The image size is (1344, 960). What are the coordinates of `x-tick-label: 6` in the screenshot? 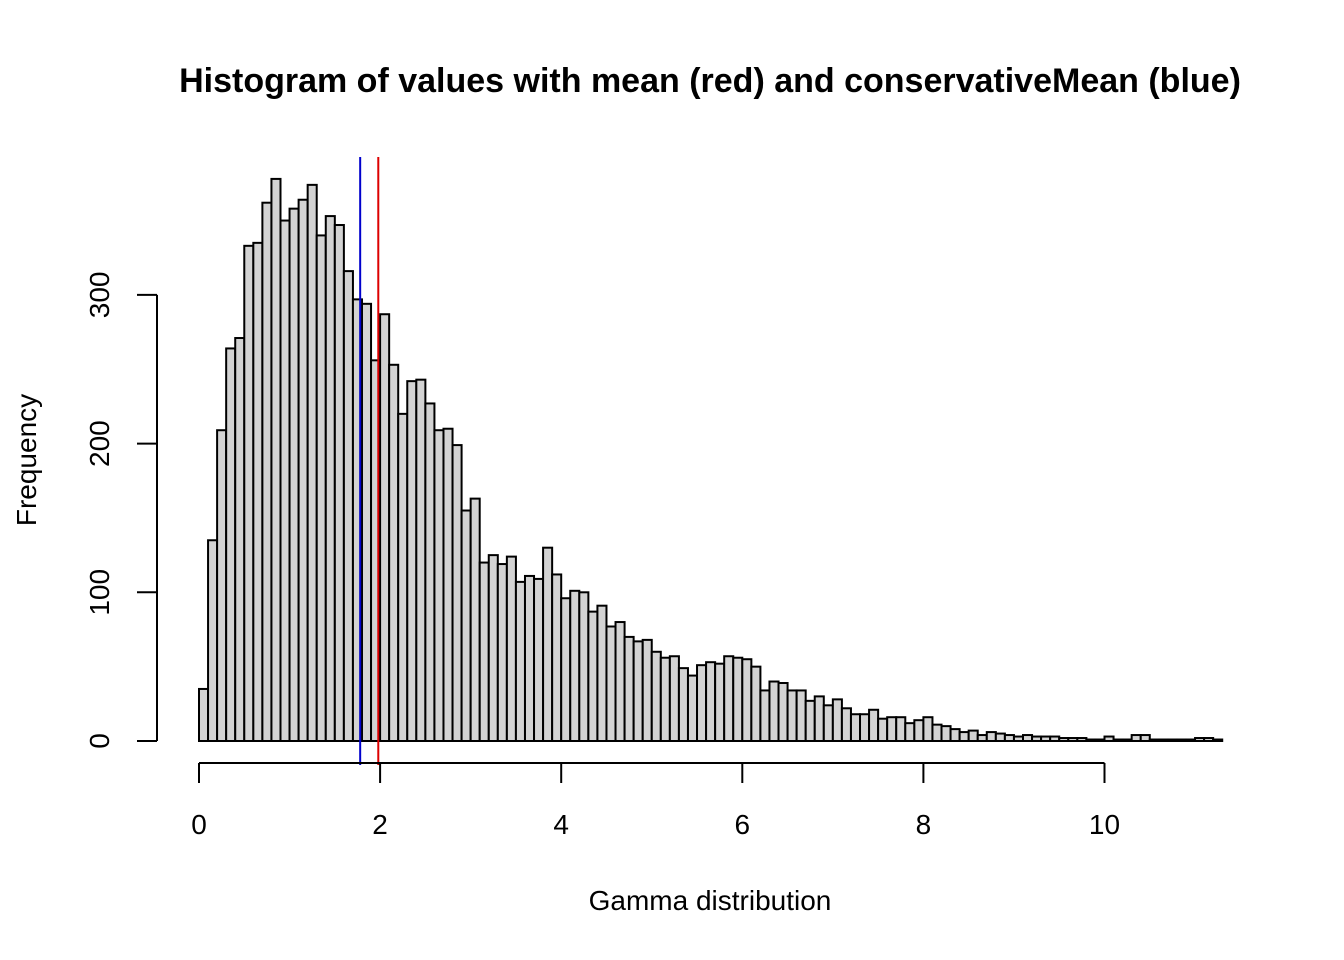 It's located at (743, 824).